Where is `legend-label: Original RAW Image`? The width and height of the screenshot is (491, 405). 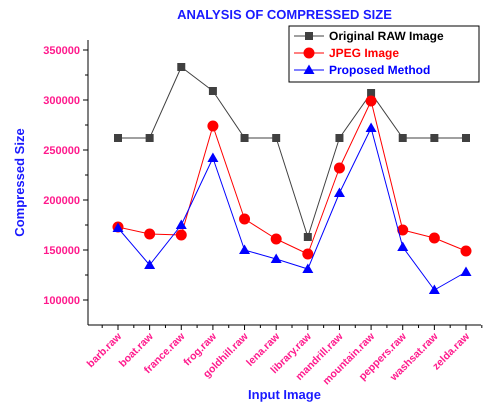
legend-label: Original RAW Image is located at coordinates (386, 36).